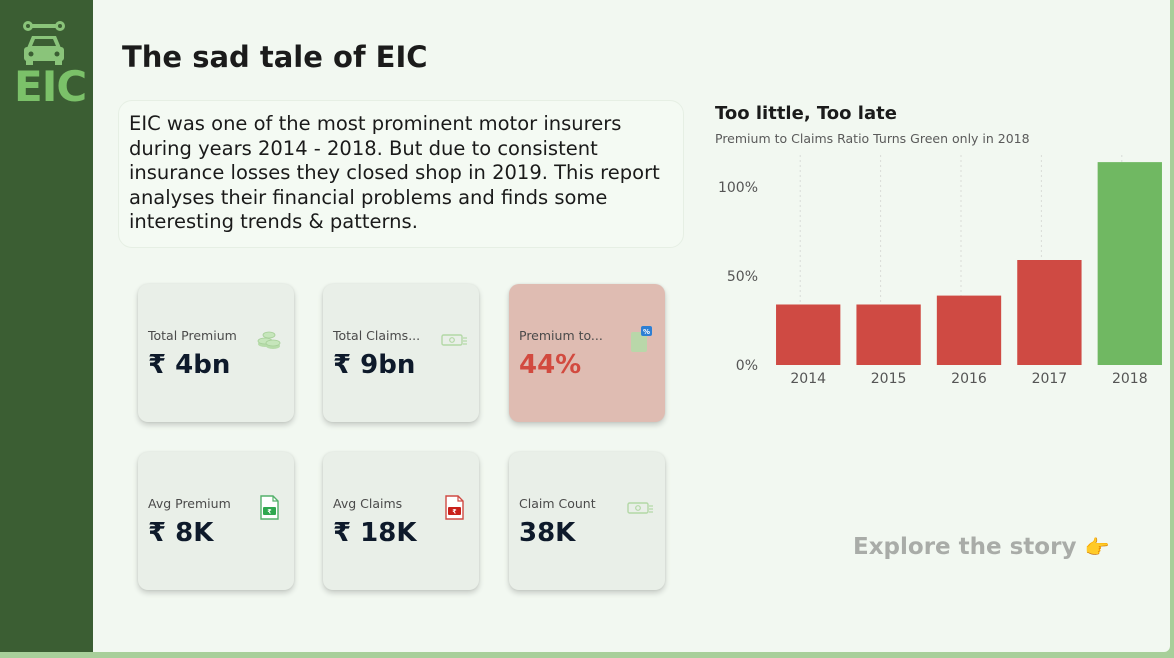 This screenshot has height=658, width=1174. What do you see at coordinates (969, 379) in the screenshot?
I see `x-tick-label: 2016` at bounding box center [969, 379].